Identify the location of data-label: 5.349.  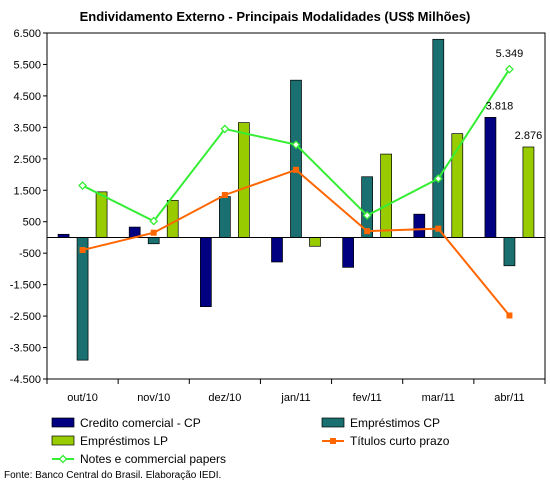
(510, 54).